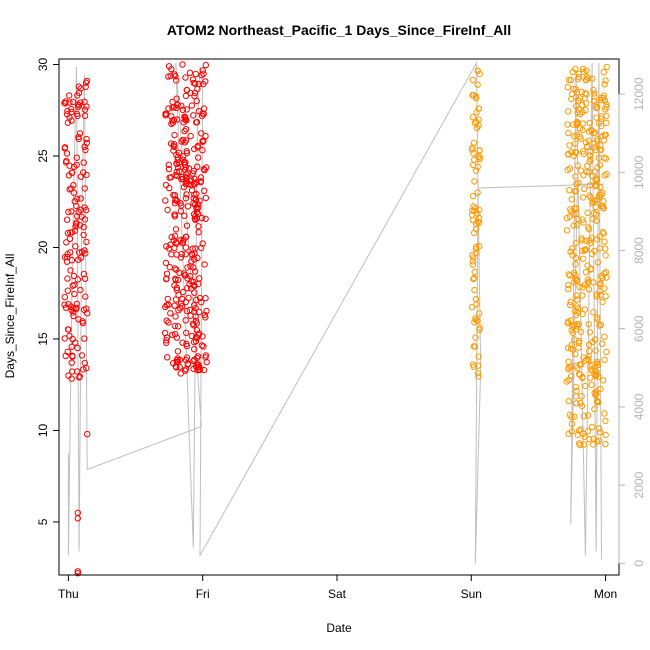 This screenshot has height=650, width=650. Describe the element at coordinates (10, 316) in the screenshot. I see `y-axis-title: Days_Since_FireInf_All` at that location.